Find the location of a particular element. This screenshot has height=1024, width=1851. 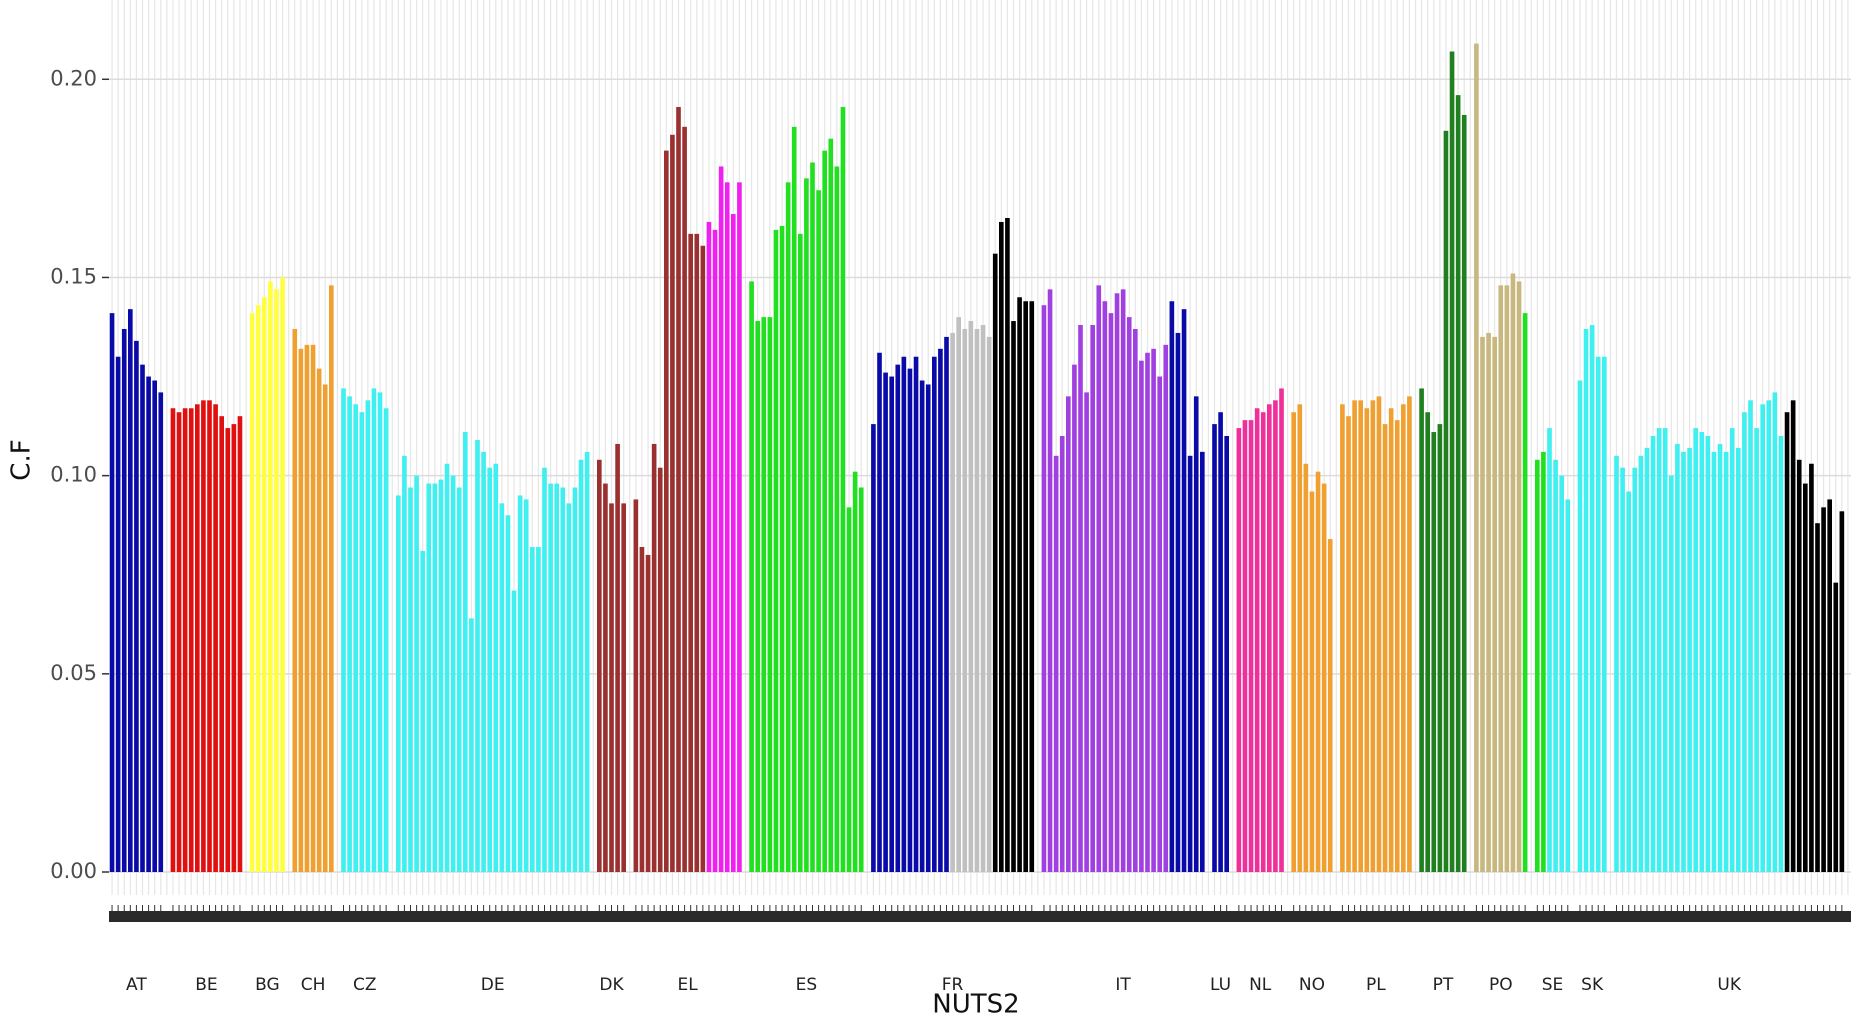

country-label: PT is located at coordinates (1443, 985).